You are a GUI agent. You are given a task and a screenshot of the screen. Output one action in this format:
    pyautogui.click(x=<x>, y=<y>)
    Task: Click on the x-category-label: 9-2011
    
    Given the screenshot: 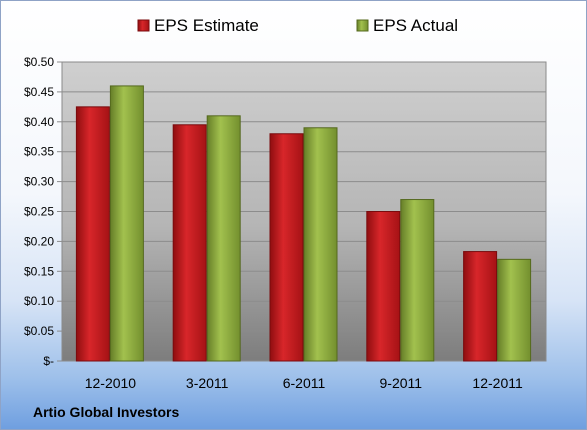 What is the action you would take?
    pyautogui.click(x=401, y=383)
    